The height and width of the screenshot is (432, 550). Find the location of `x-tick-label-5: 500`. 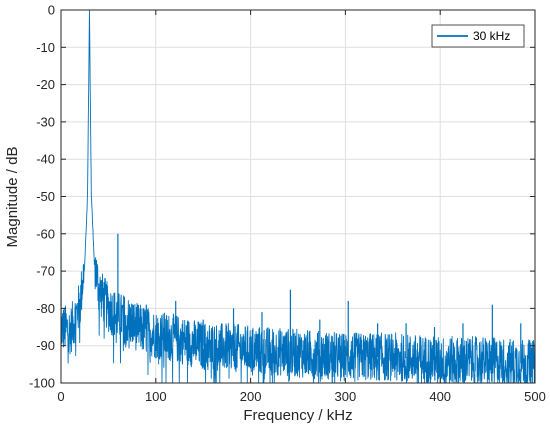

x-tick-label-5: 500 is located at coordinates (535, 396).